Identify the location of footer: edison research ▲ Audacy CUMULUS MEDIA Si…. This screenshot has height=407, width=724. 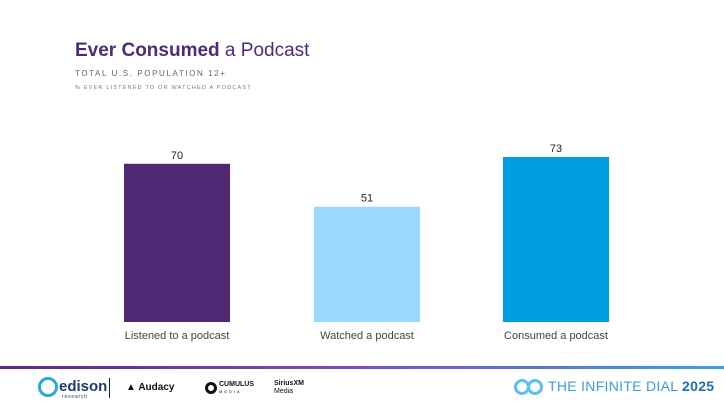
(362, 388).